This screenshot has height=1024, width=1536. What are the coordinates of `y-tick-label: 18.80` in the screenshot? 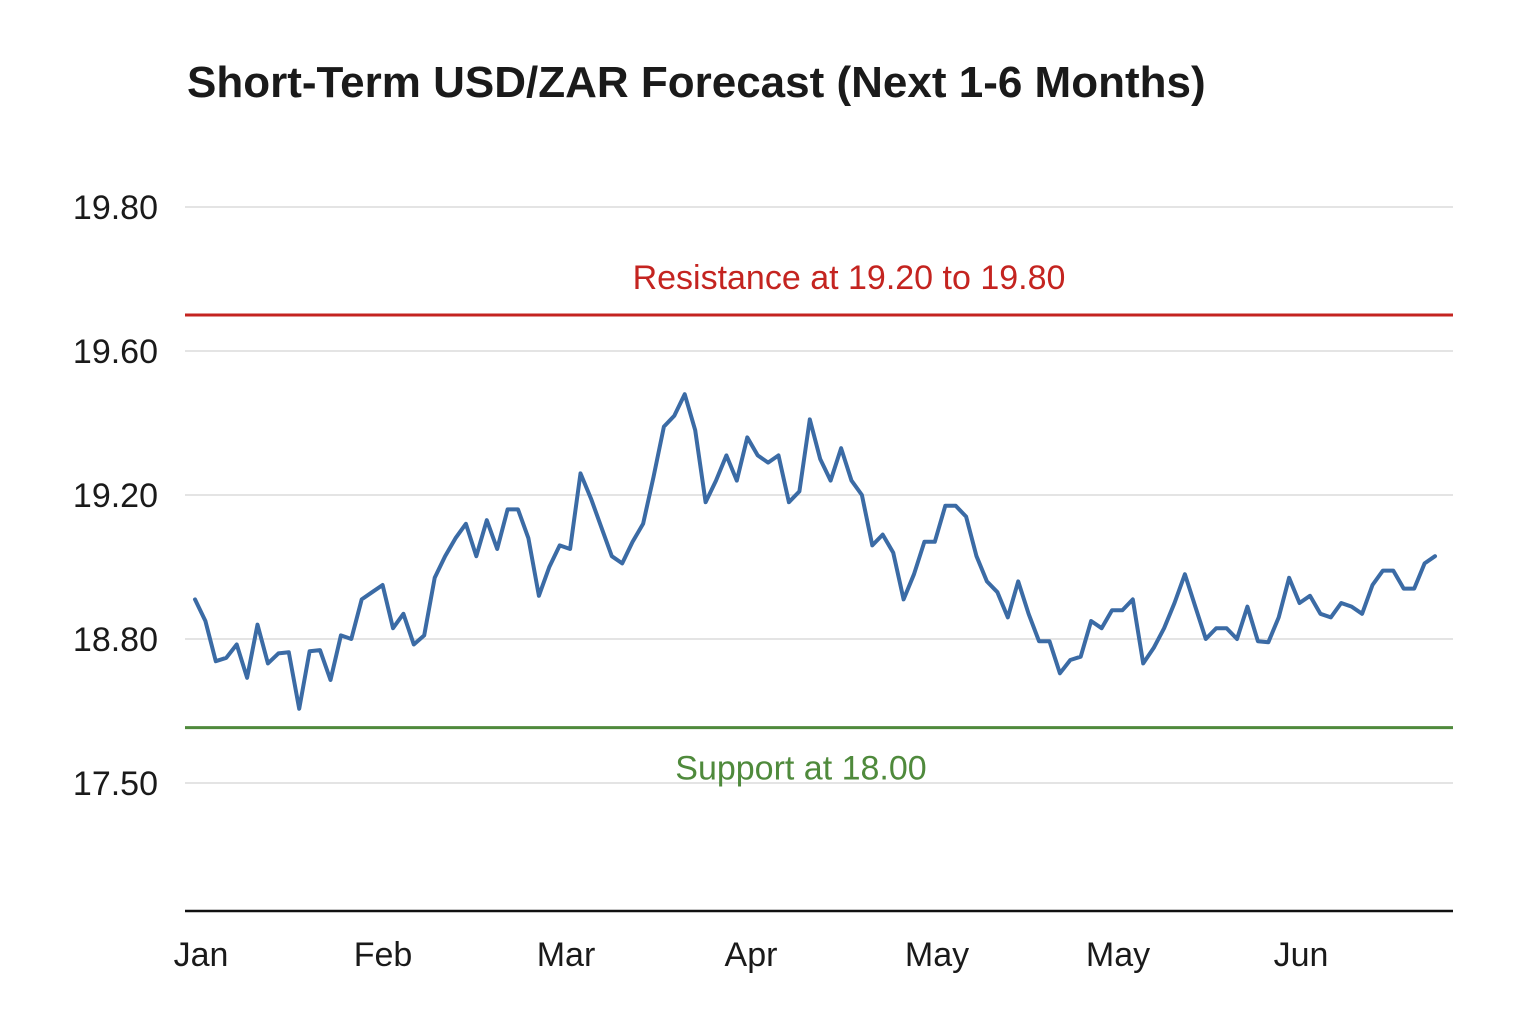 It's located at (115, 640).